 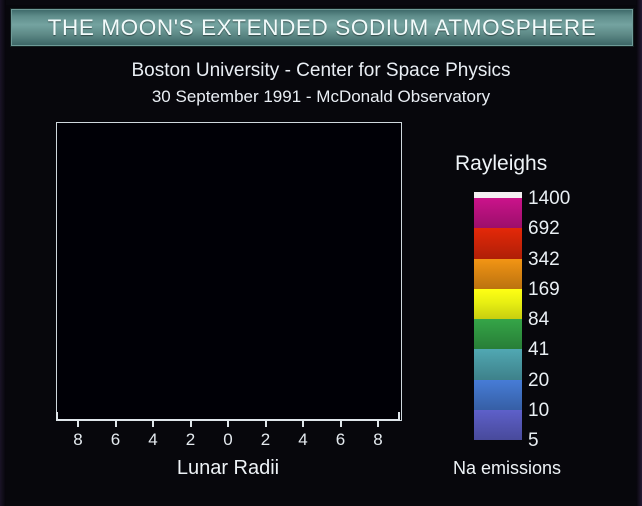 I want to click on colorbar-tick-label: 169, so click(x=544, y=289).